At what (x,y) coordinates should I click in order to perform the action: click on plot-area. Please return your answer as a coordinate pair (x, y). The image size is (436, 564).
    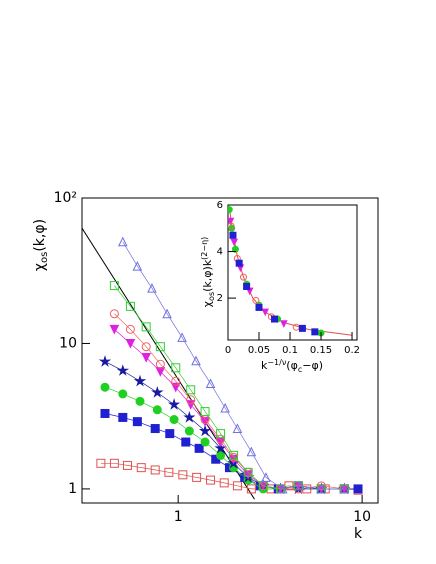
    Looking at the image, I should click on (290, 271).